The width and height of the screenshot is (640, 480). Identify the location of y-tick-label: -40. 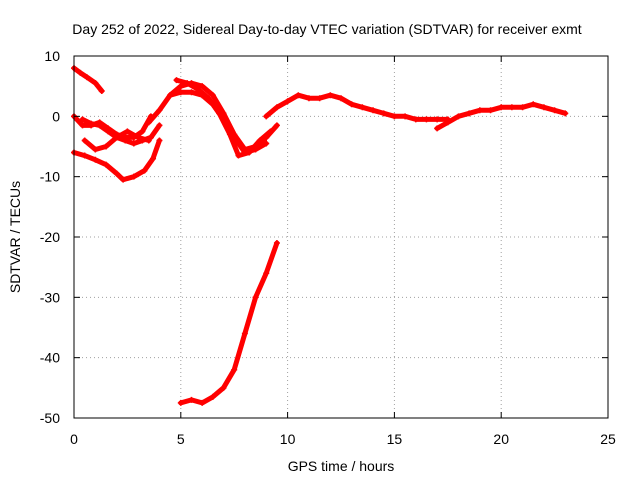
(50, 358).